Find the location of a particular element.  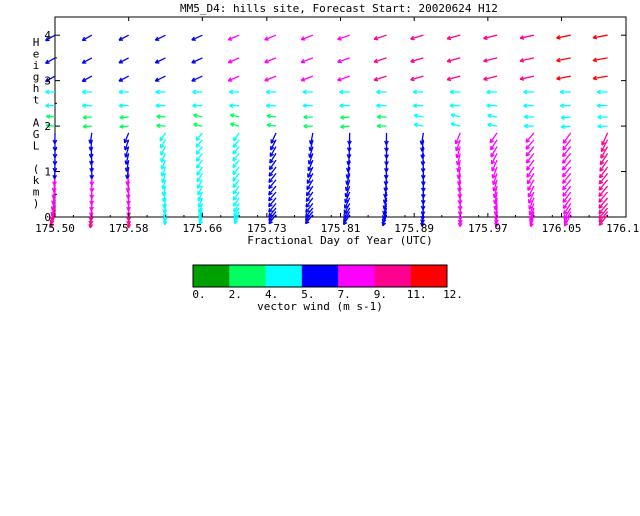

y-axis-label-char: ) is located at coordinates (36, 203).